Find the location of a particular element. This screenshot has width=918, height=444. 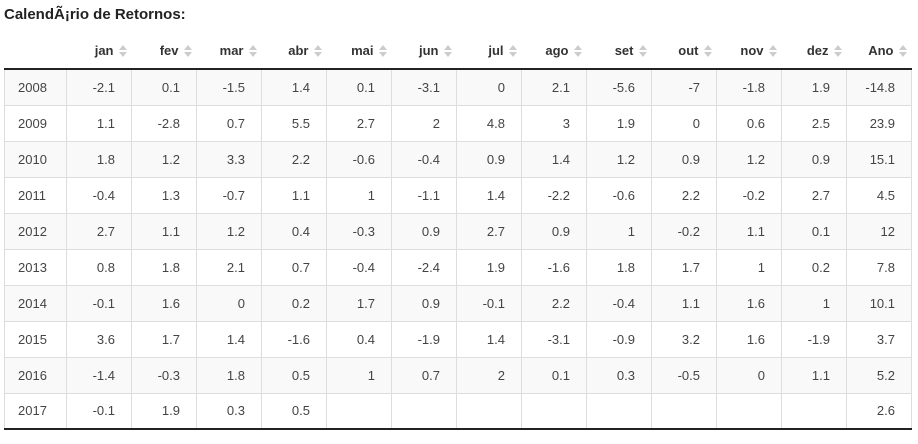

column-header-label: mai is located at coordinates (362, 50).